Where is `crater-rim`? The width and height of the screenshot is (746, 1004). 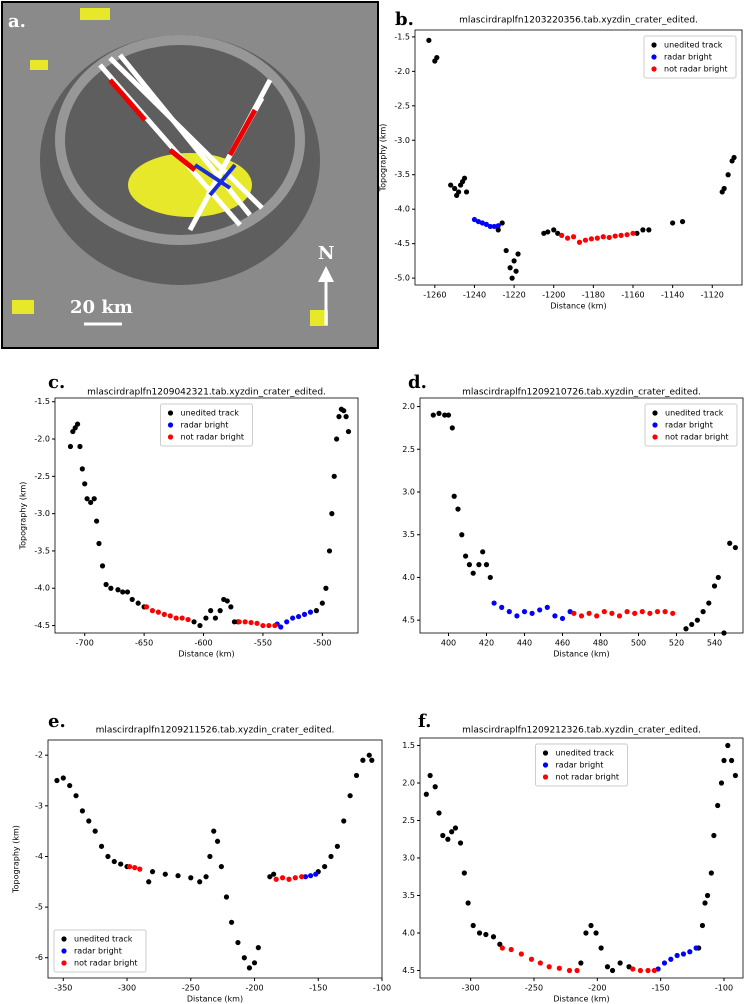 crater-rim is located at coordinates (180, 140).